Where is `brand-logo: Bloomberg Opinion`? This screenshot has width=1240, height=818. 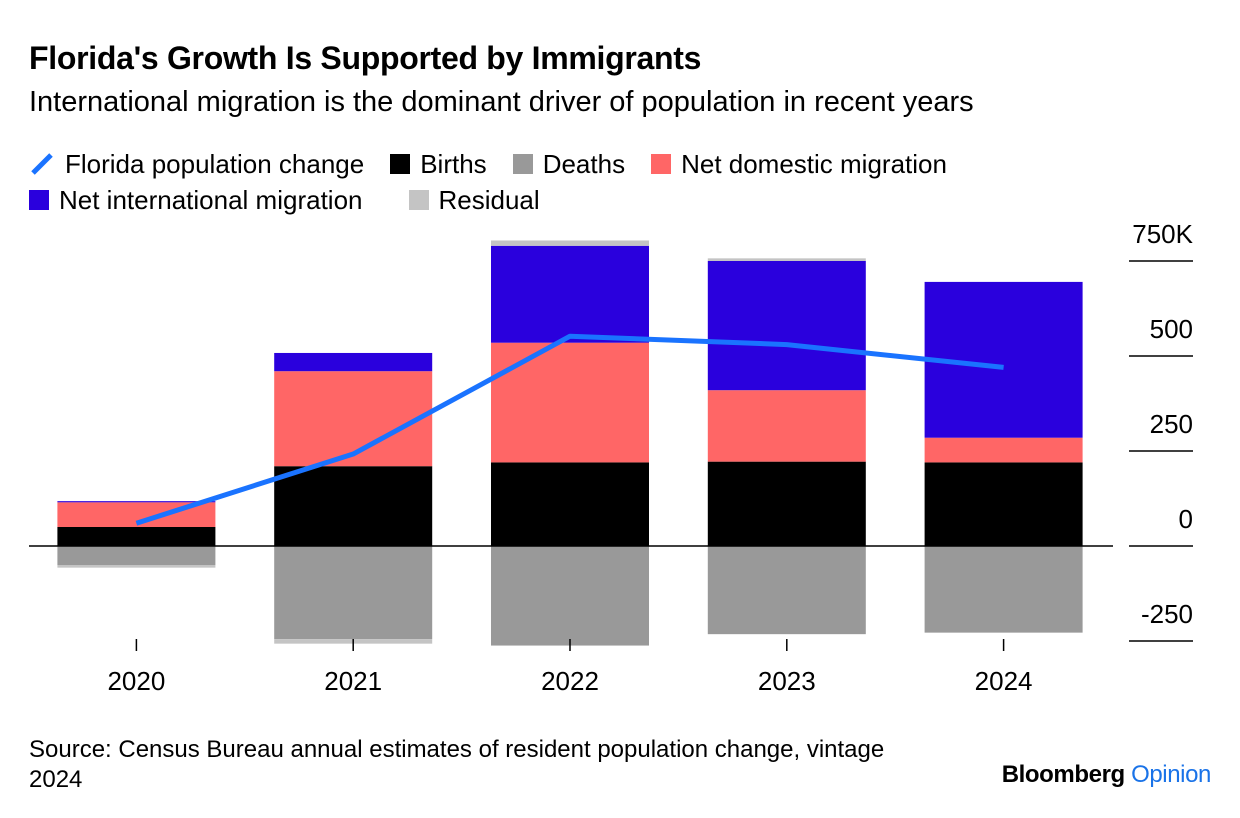 brand-logo: Bloomberg Opinion is located at coordinates (1106, 775).